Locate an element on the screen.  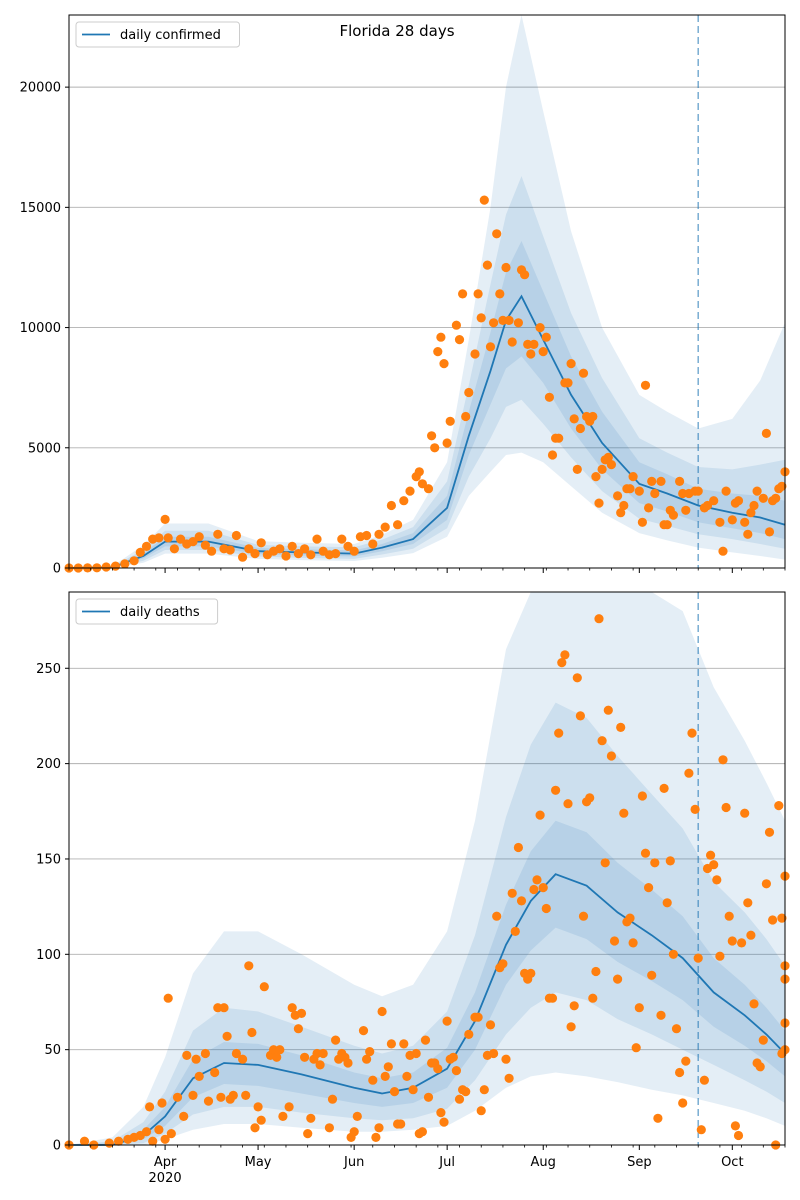
confirmed-ytick-label: 15000 is located at coordinates (40, 208).